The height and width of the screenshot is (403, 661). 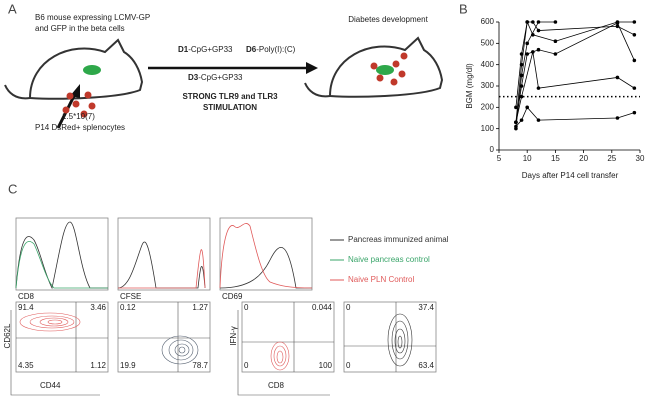 What do you see at coordinates (488, 106) in the screenshot?
I see `y-tick-label: 200` at bounding box center [488, 106].